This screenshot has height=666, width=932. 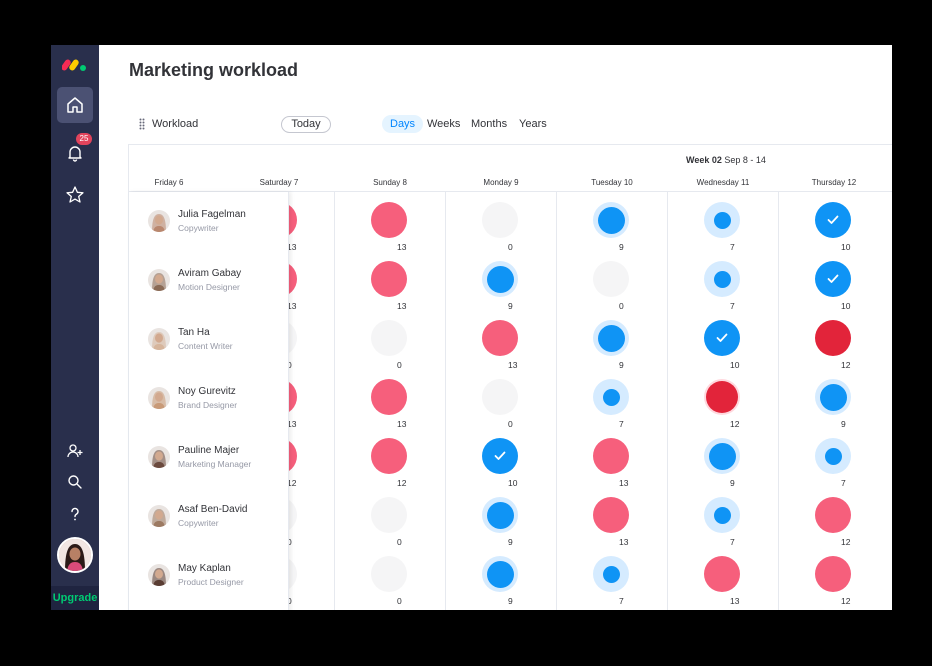 What do you see at coordinates (209, 457) in the screenshot?
I see `person-row: Pauline Majer Marketing Manager` at bounding box center [209, 457].